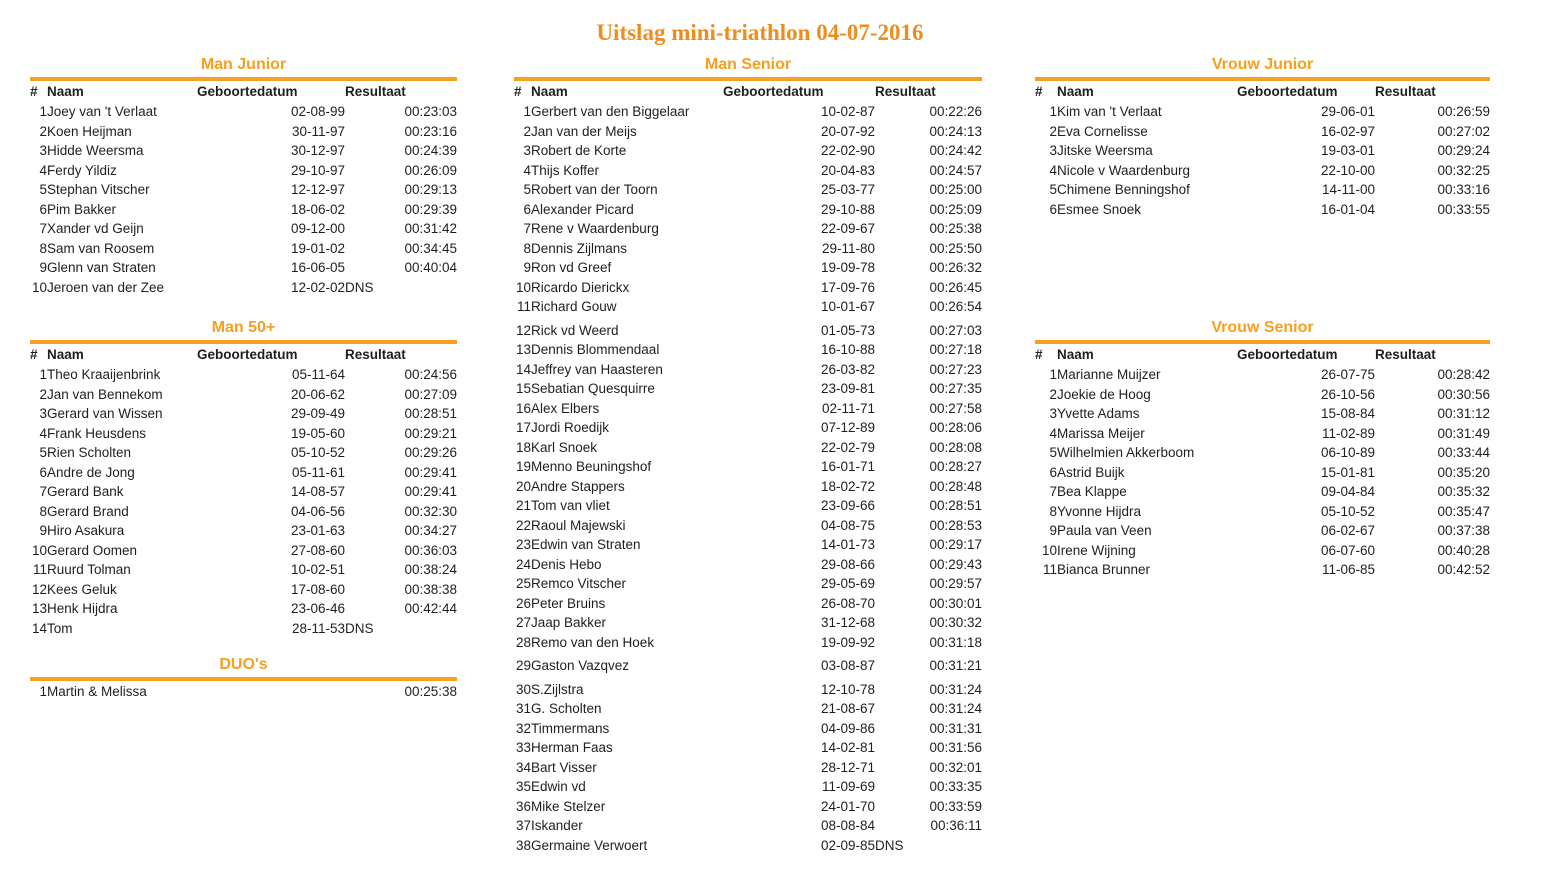 This screenshot has width=1549, height=875. Describe the element at coordinates (243, 629) in the screenshot. I see `table-row: 14 Tom 28-11-53 DNS` at that location.